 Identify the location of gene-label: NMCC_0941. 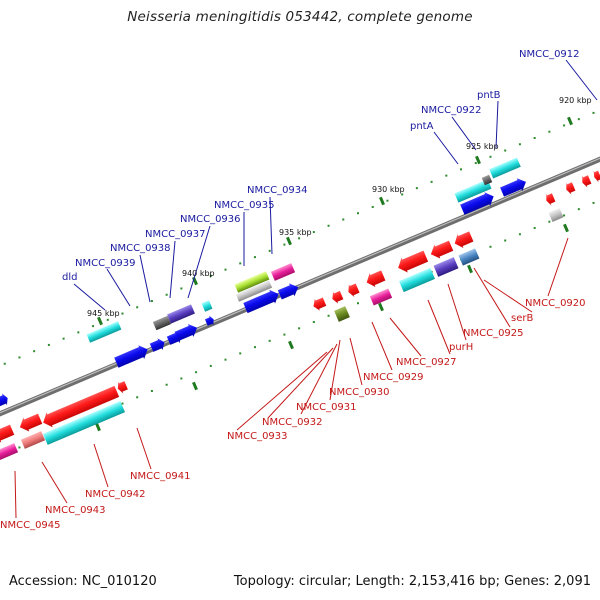
(160, 476).